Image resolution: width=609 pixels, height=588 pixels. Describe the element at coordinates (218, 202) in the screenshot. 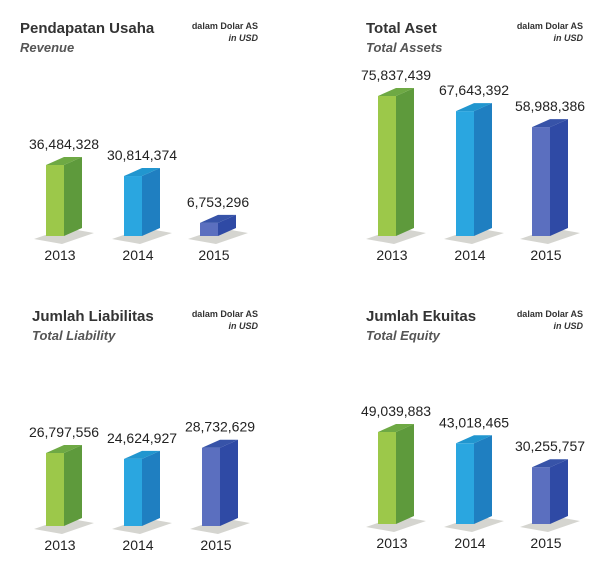

I see `data-label-2015: 6,753,296` at that location.